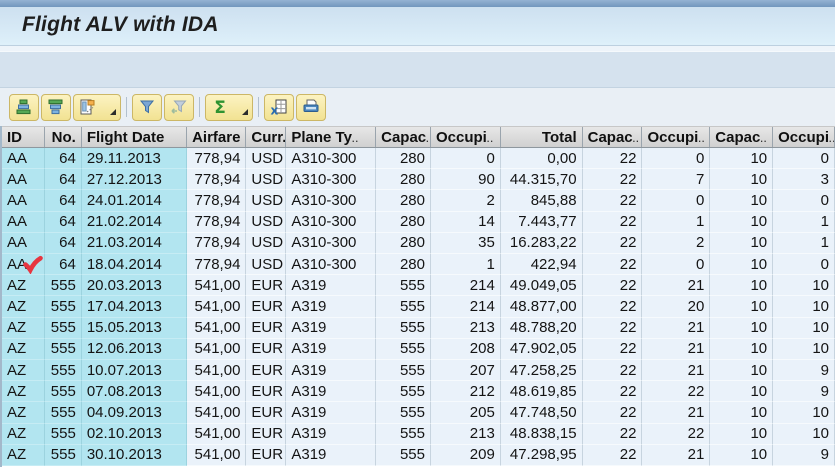 This screenshot has width=835, height=467. Describe the element at coordinates (56, 107) in the screenshot. I see `sort-descending-button` at that location.